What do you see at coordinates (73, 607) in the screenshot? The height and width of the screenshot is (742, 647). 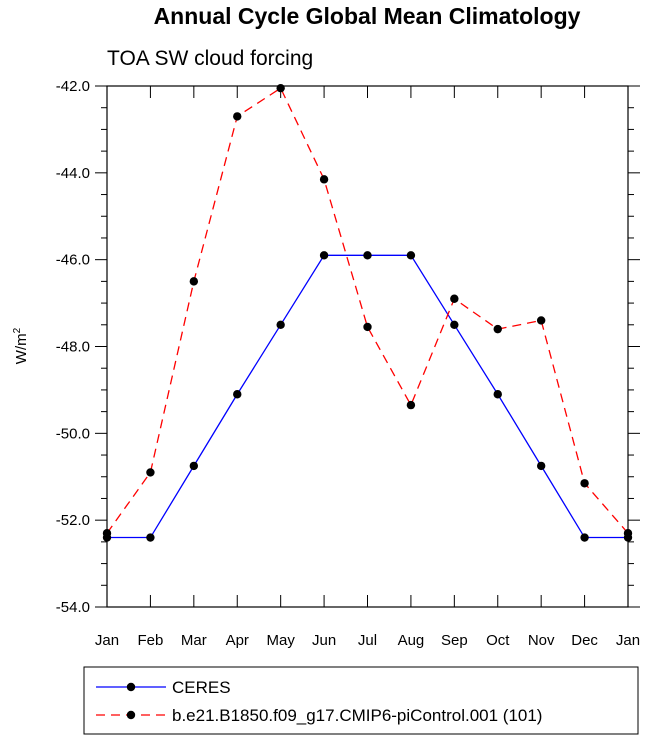 I see `y-tick-label: -54.0` at bounding box center [73, 607].